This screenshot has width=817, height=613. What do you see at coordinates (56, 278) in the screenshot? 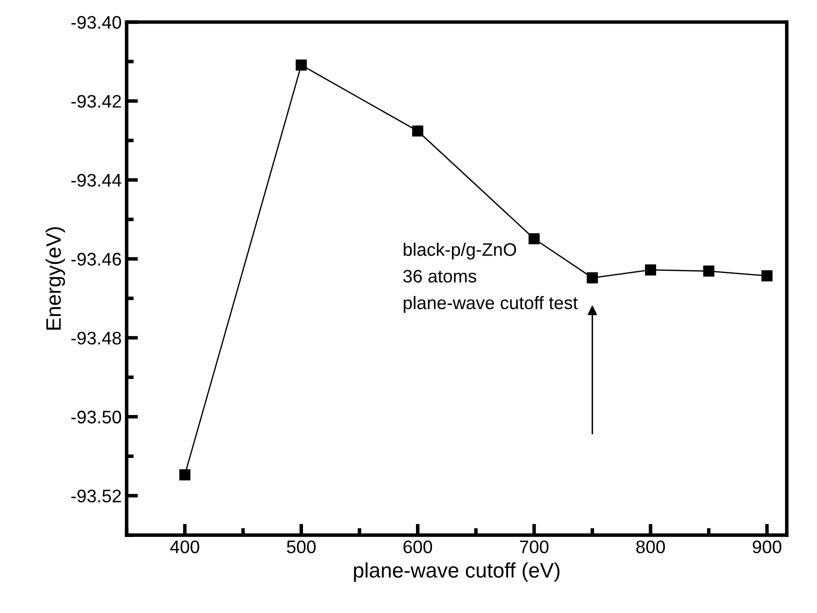
I see `y-axis-title: Energy(eV)` at bounding box center [56, 278].